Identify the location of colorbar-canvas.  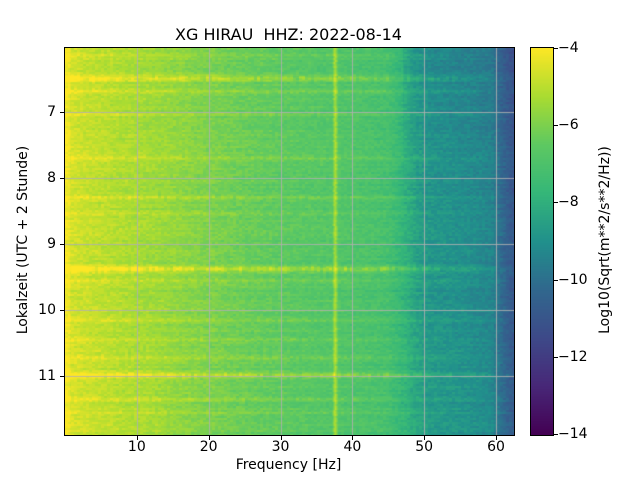
(542, 241).